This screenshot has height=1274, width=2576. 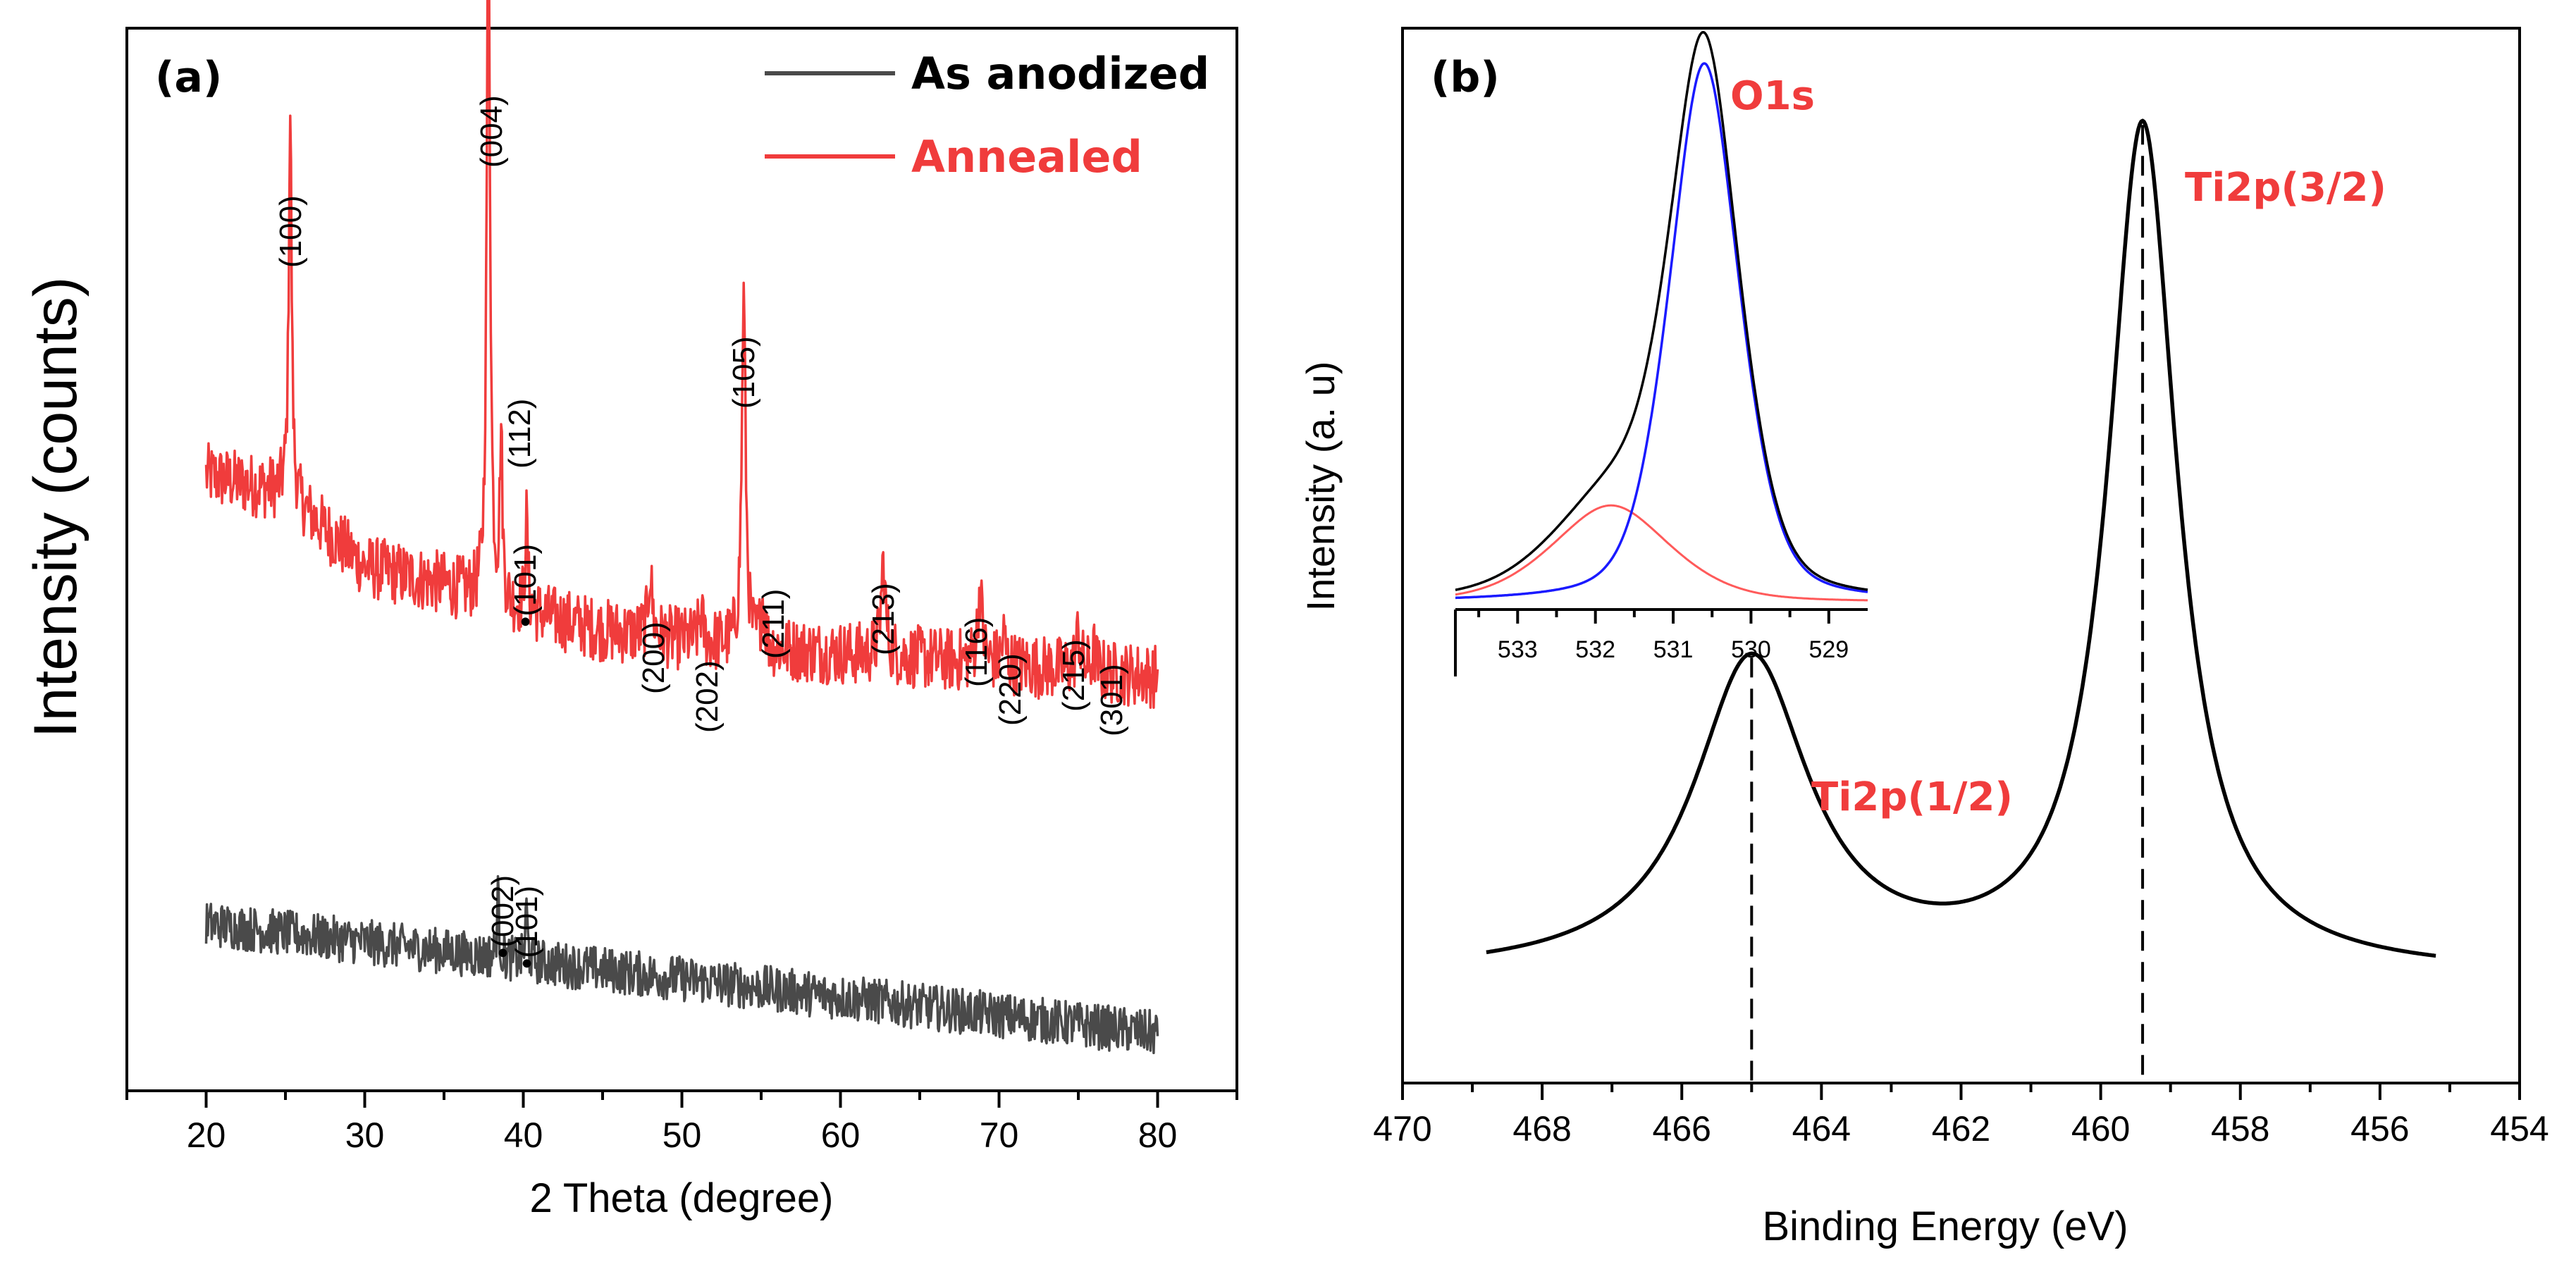 I want to click on panel-b-x-ticks: 470 468 466 464 462 460 458 456 454, so click(x=1961, y=1116).